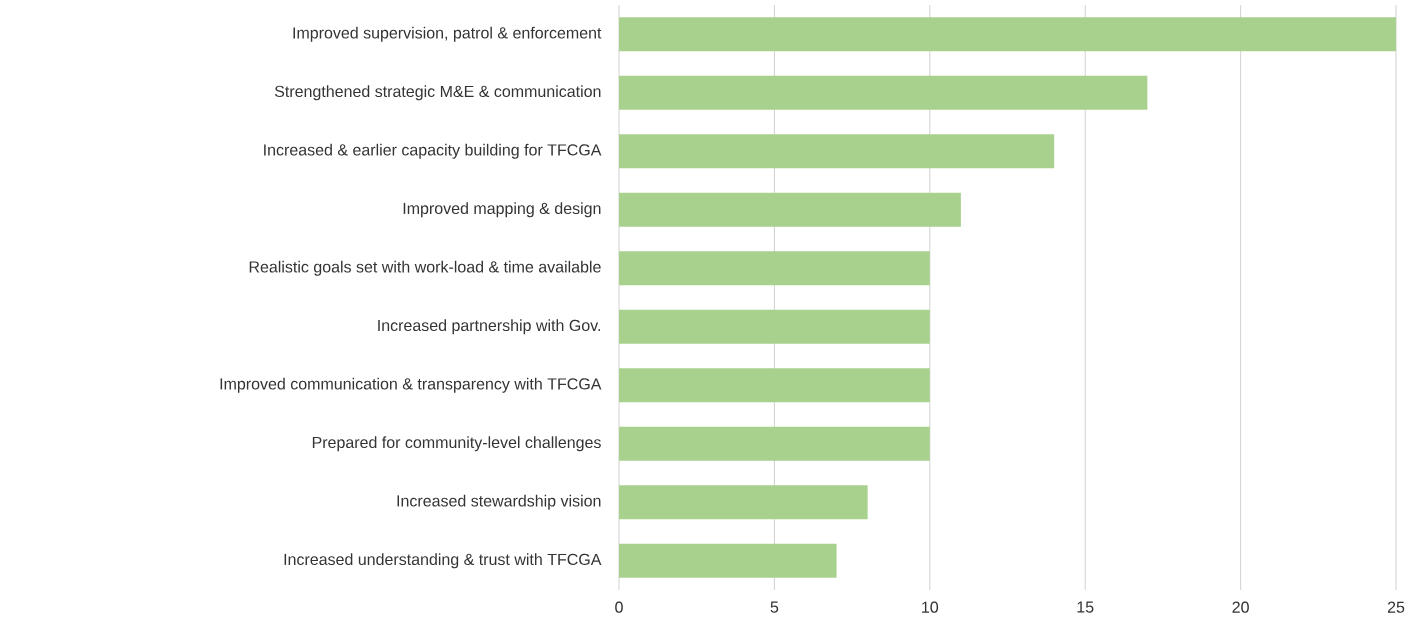 The width and height of the screenshot is (1427, 634). I want to click on y-tick-label: Improved communication & transparency with TFCGA, so click(411, 385).